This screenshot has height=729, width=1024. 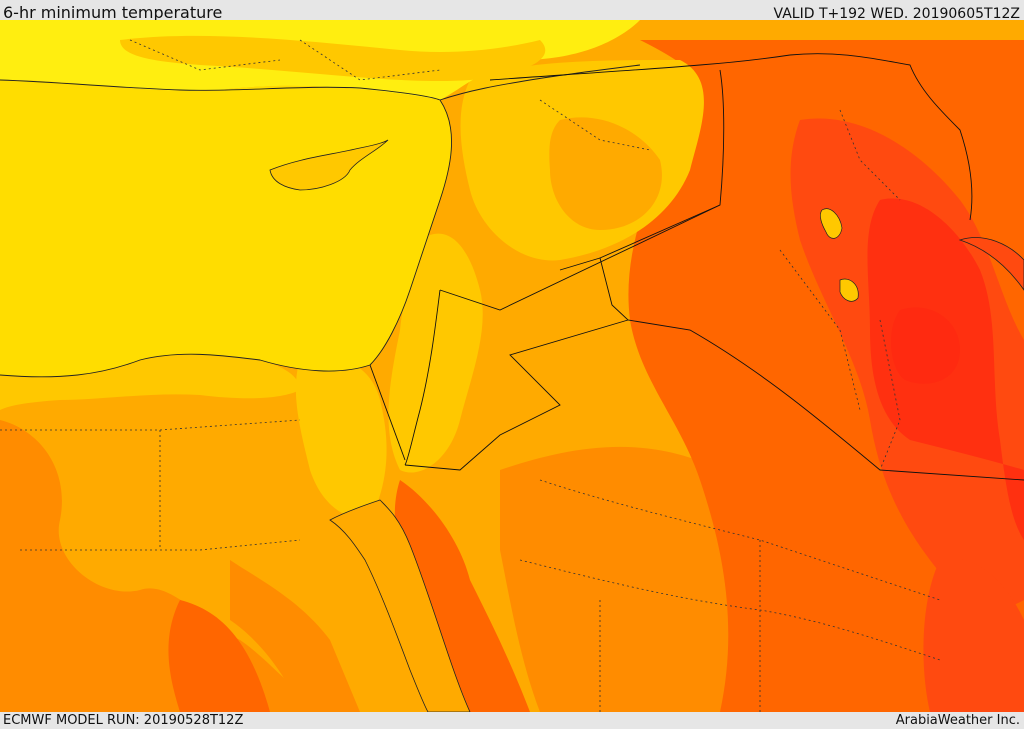 What do you see at coordinates (219, 656) in the screenshot?
I see `sudan-dark-orange-zone` at bounding box center [219, 656].